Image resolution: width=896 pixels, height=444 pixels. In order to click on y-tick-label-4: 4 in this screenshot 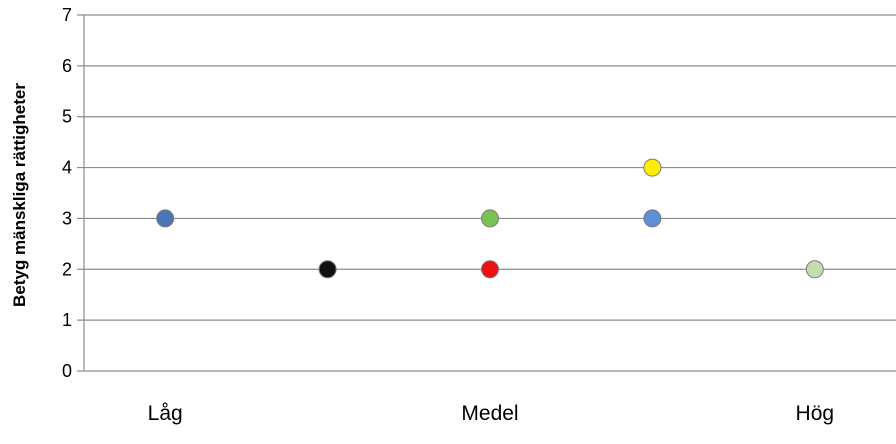, I will do `click(67, 168)`.